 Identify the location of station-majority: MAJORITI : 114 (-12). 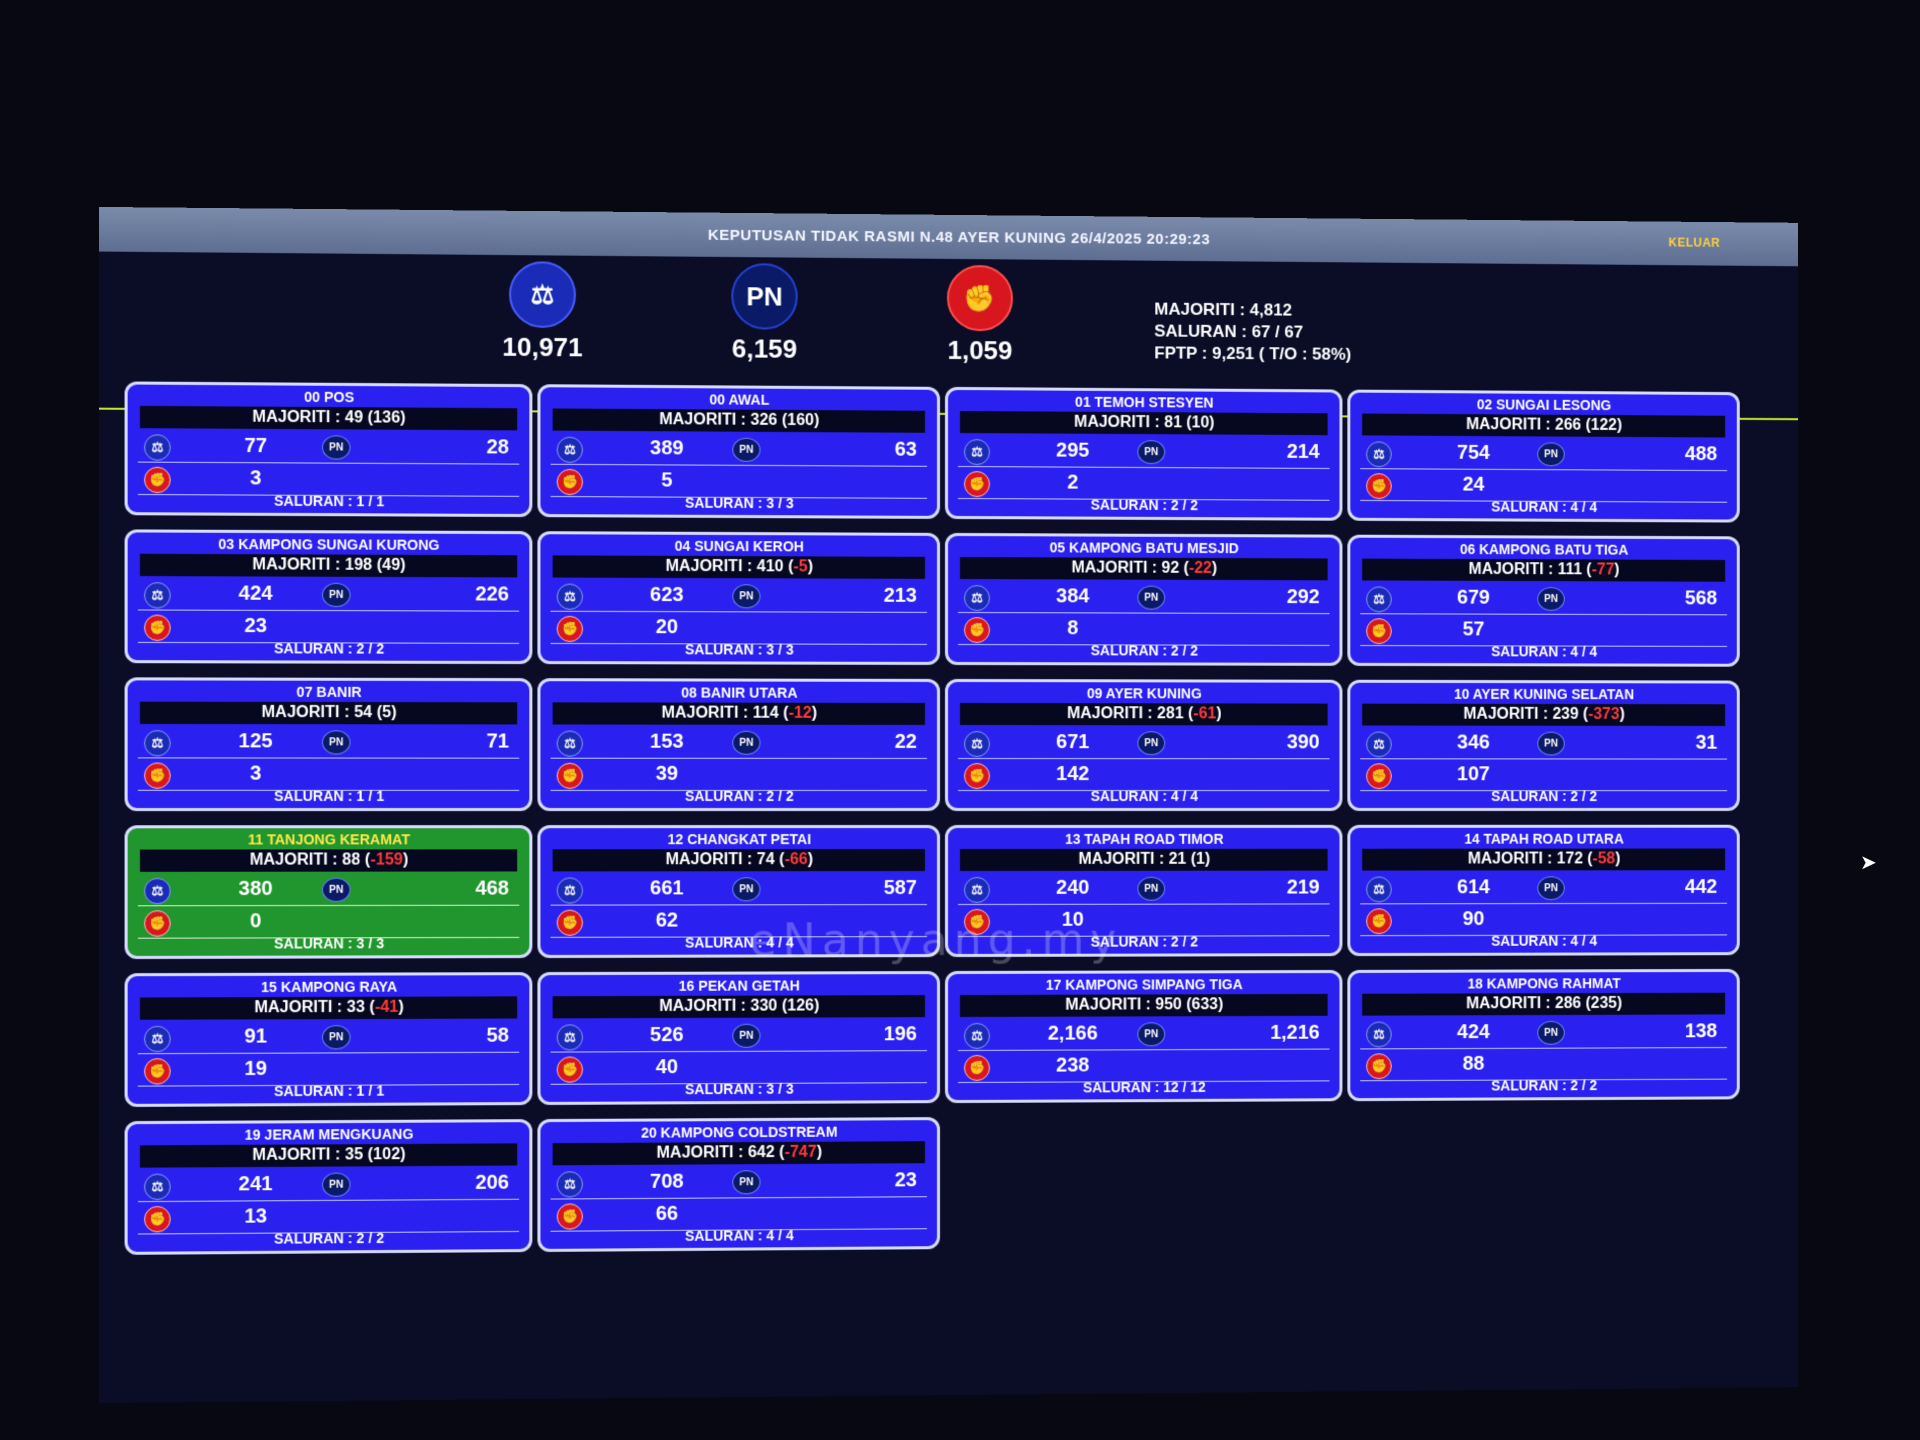
(739, 713).